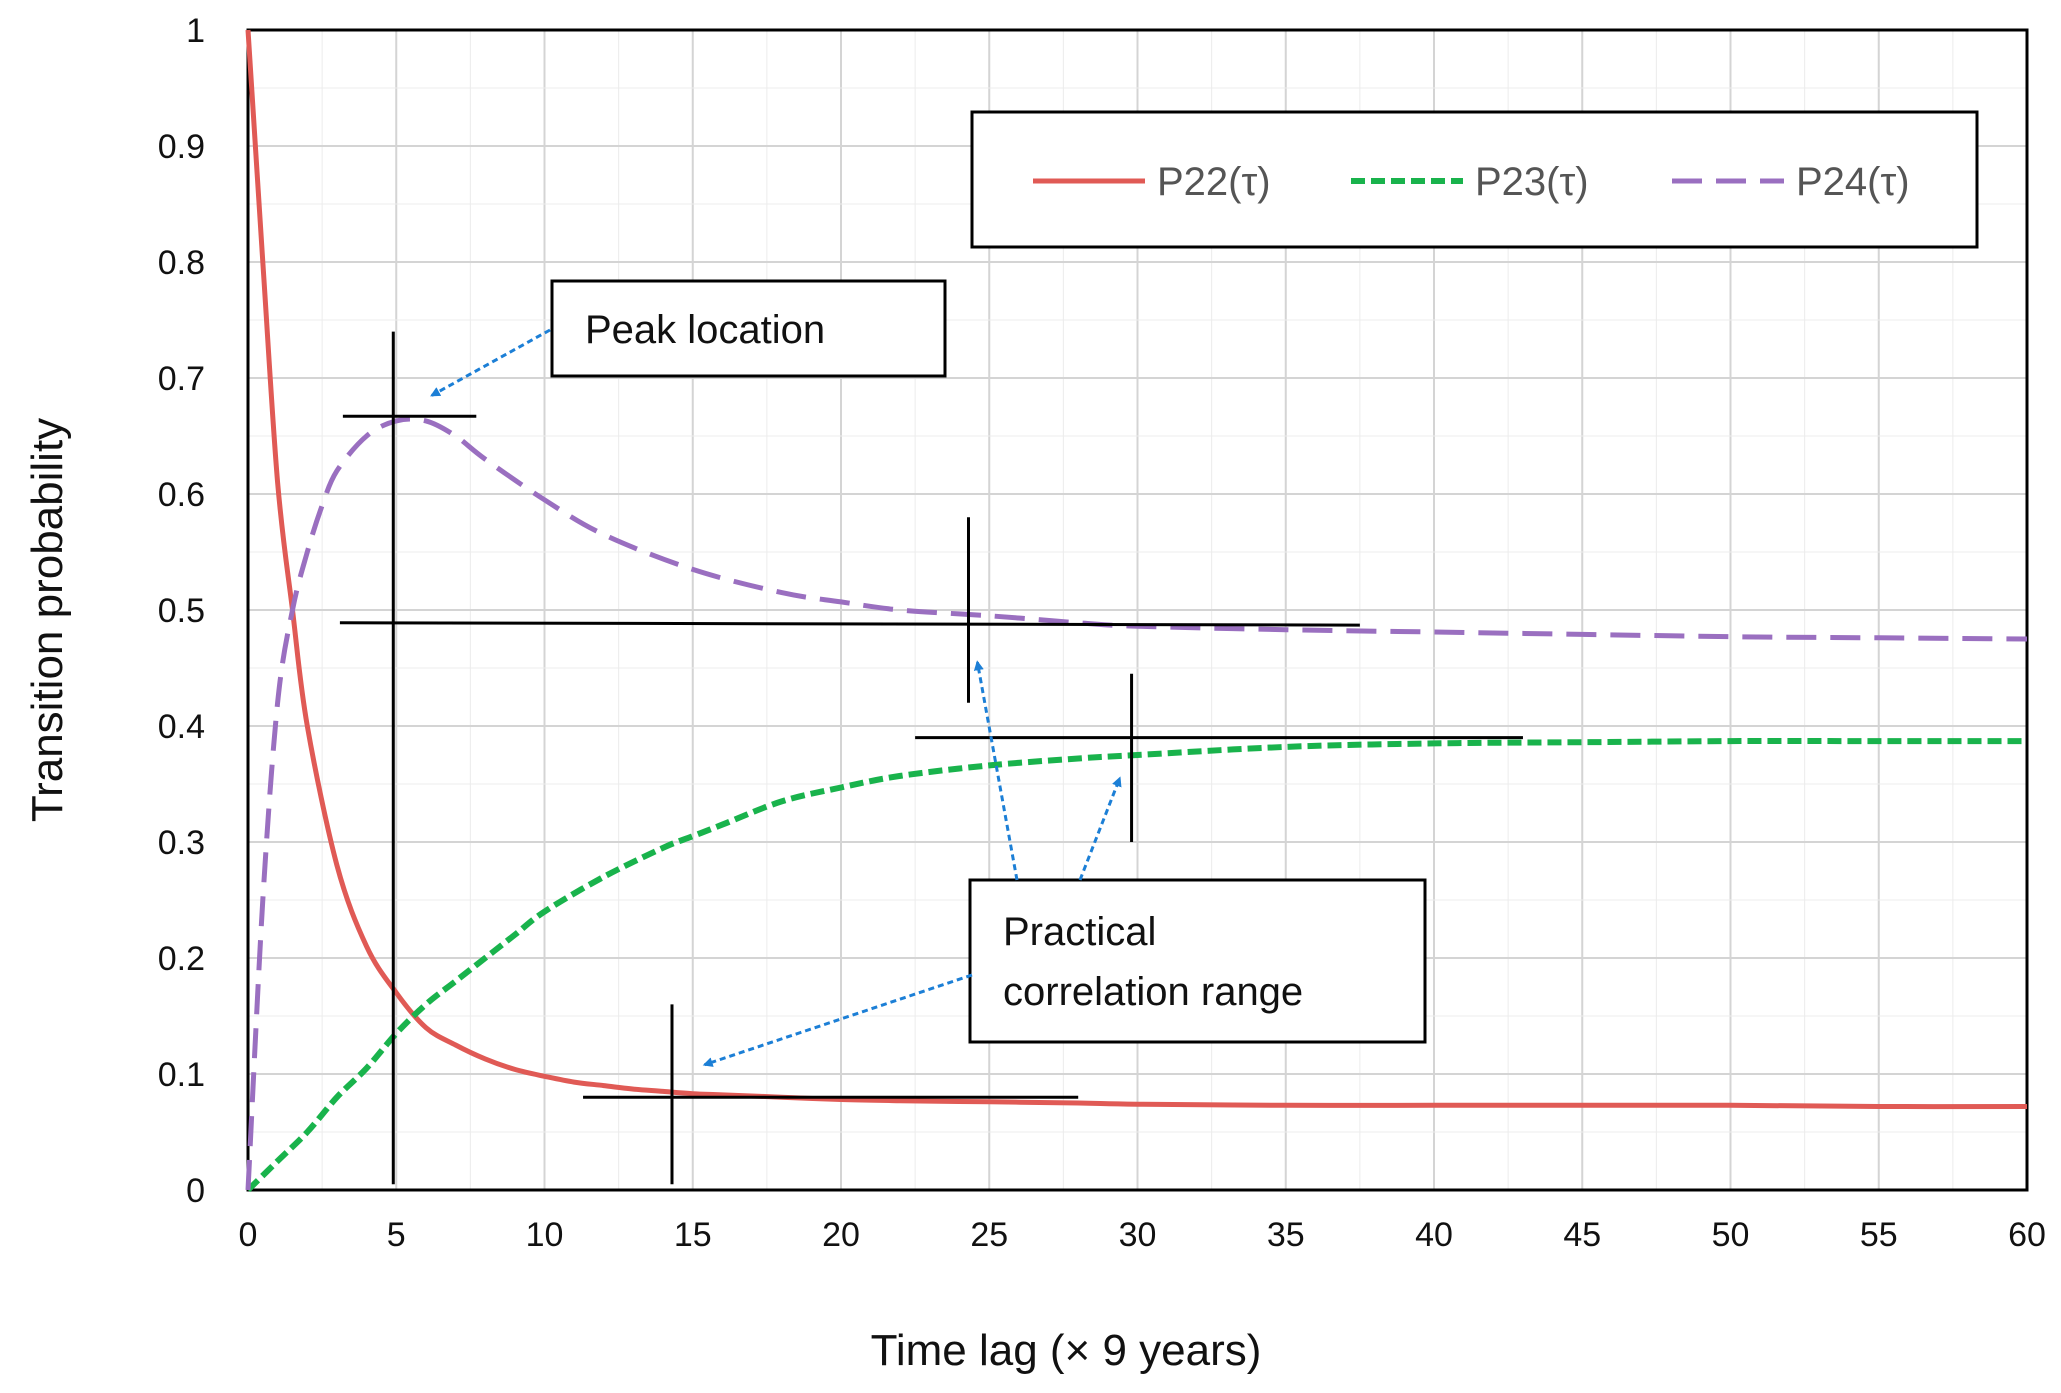  What do you see at coordinates (849, 624) in the screenshot?
I see `p24-sill-marker` at bounding box center [849, 624].